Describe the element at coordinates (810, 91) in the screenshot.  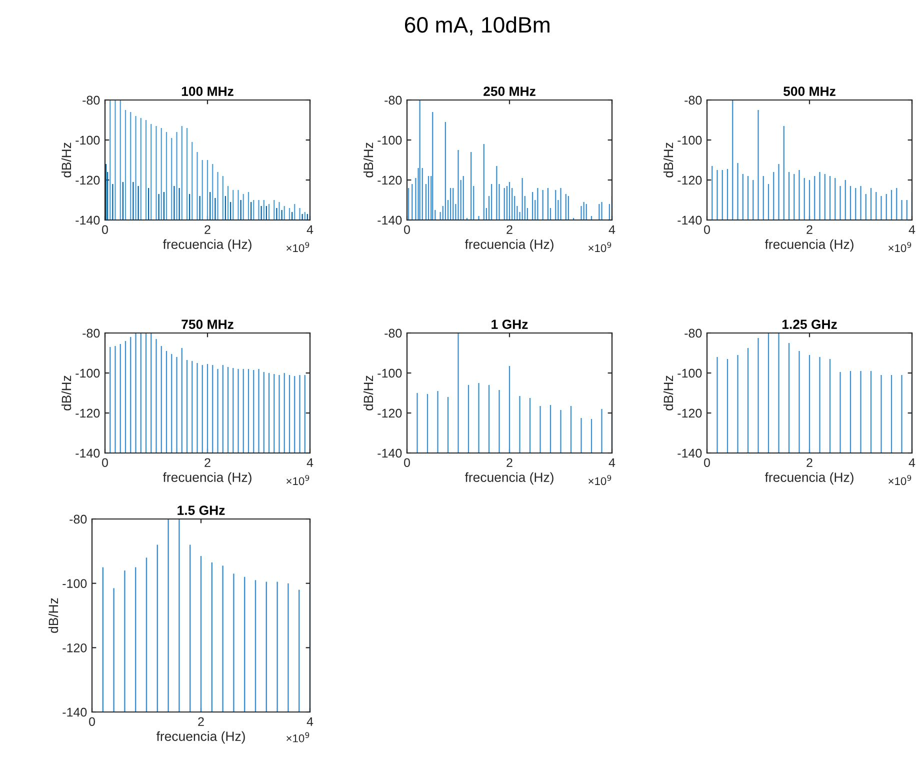
I see `chart-title: 500 MHz` at that location.